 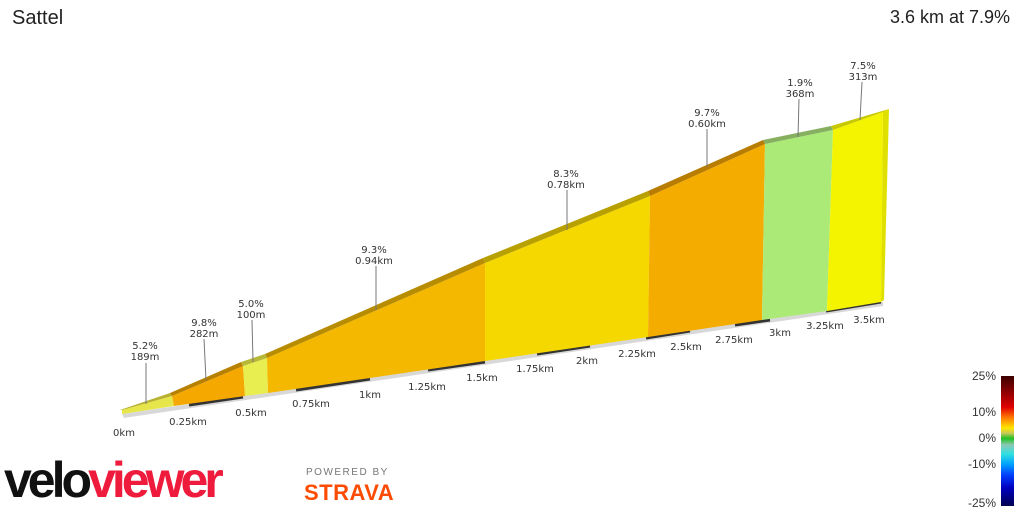 I want to click on svg-text: 1km, so click(x=370, y=395).